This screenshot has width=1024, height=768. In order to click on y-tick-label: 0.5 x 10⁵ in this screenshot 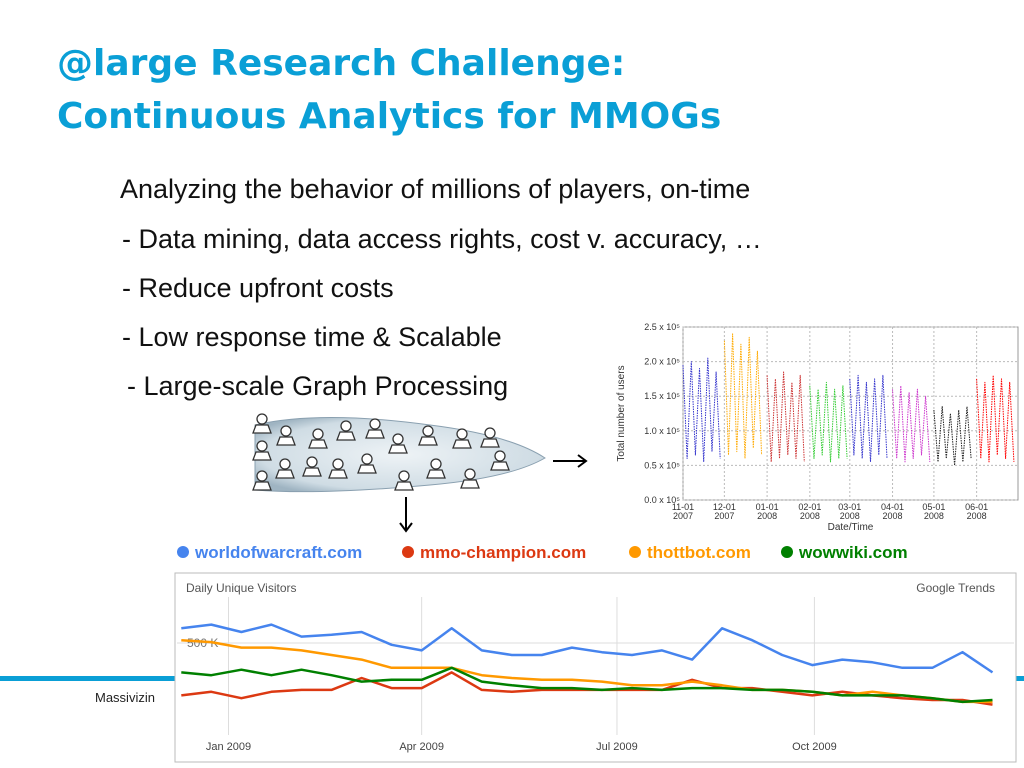, I will do `click(662, 465)`.